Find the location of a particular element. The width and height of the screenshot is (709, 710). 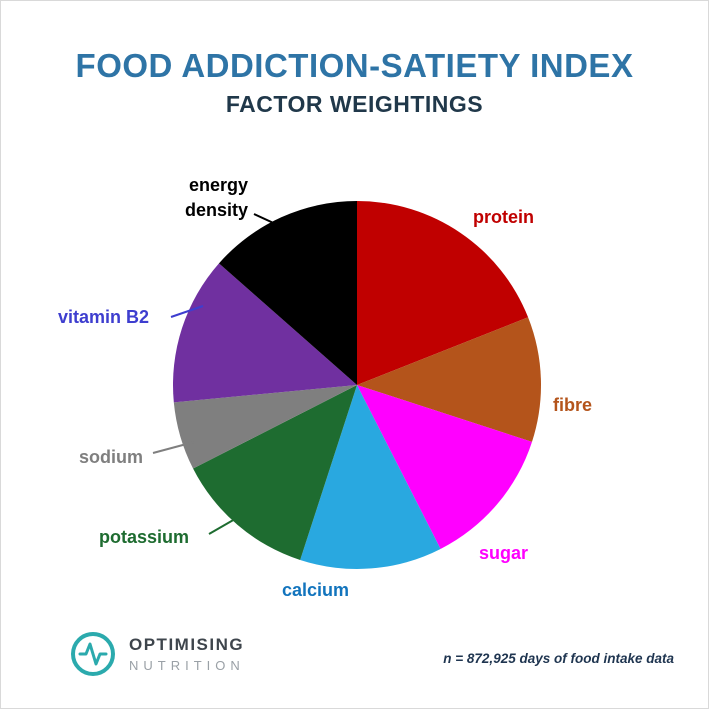

pie-slice-vitamin-B2 is located at coordinates (265, 333).